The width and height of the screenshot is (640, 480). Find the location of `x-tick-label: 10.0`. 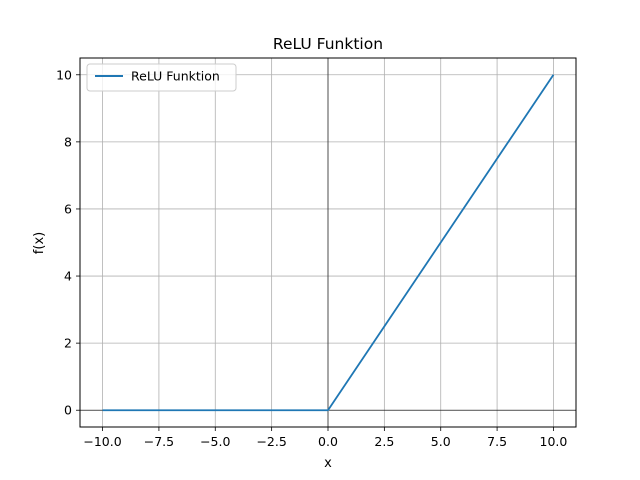

x-tick-label: 10.0 is located at coordinates (554, 441).